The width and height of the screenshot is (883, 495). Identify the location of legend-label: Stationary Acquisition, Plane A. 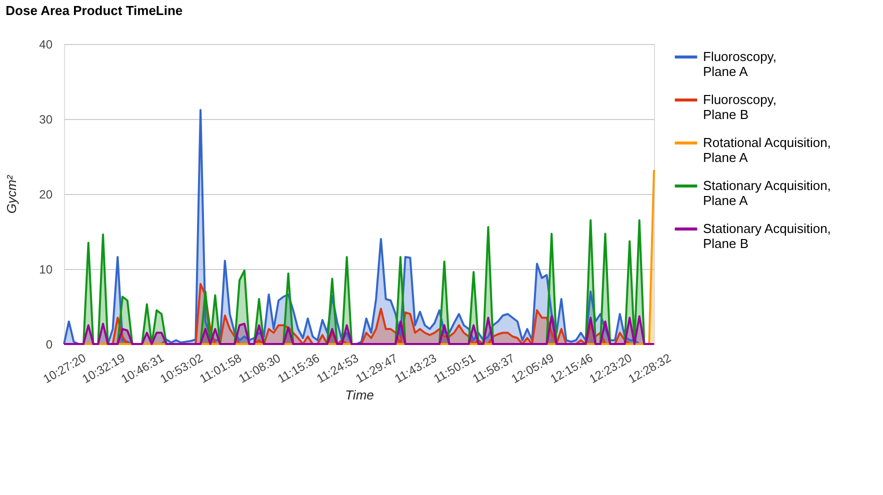
(767, 193).